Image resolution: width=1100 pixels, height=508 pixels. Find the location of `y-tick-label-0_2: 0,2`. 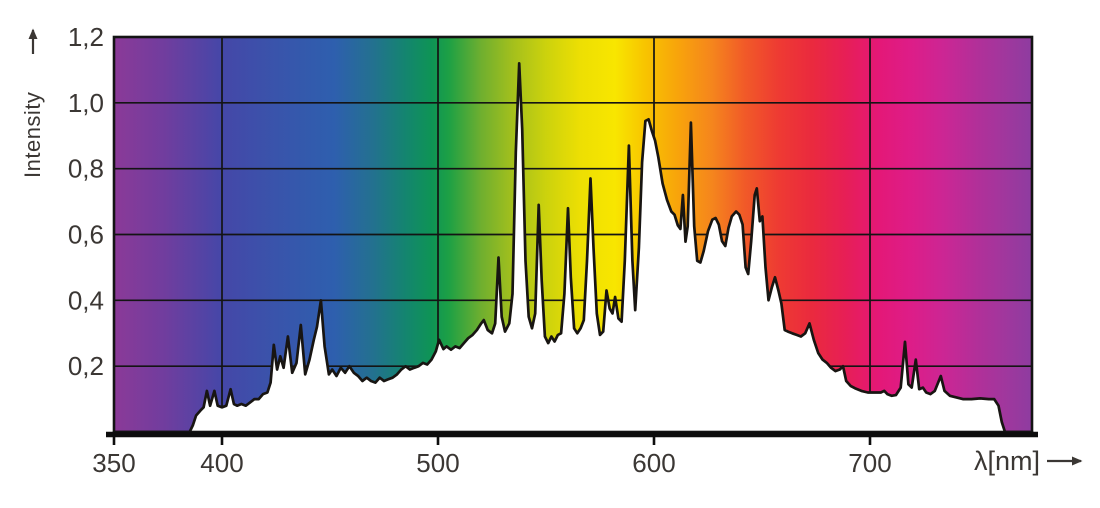

y-tick-label-0_2: 0,2 is located at coordinates (86, 366).